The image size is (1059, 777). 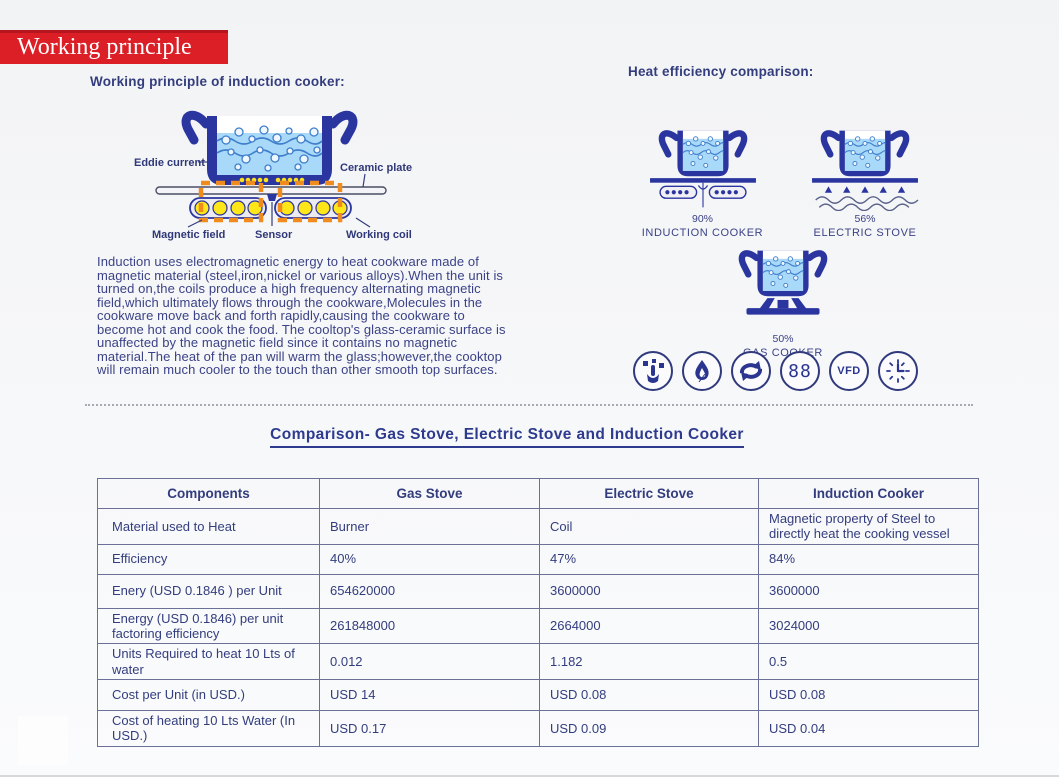 I want to click on induction-cooker-figure: 90% INDUCTION COOKER, so click(x=702, y=183).